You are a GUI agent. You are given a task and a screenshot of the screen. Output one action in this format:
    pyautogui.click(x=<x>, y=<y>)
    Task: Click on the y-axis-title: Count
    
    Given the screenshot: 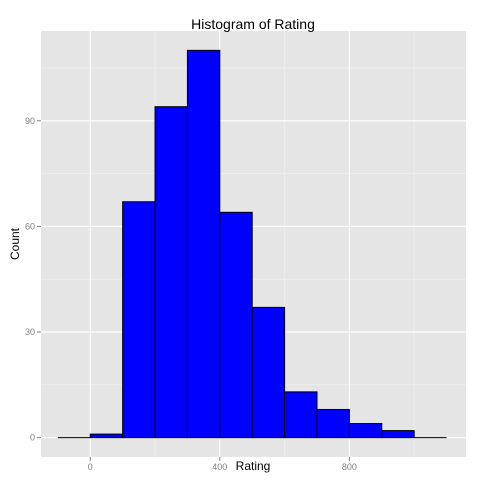 What is the action you would take?
    pyautogui.click(x=15, y=243)
    